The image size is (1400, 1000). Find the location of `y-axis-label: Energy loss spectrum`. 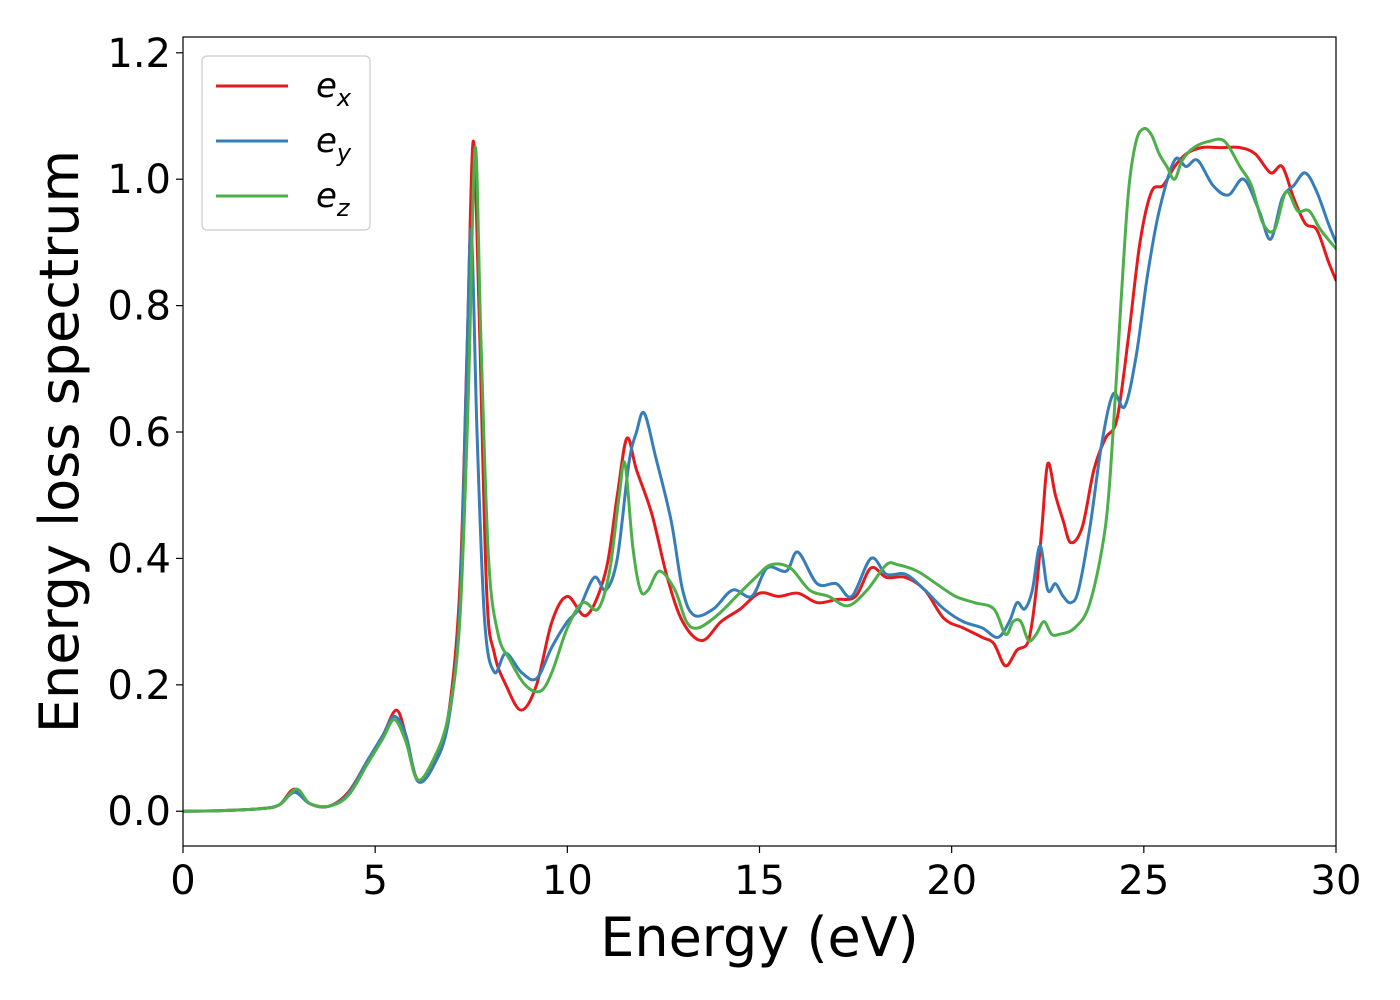

y-axis-label: Energy loss spectrum is located at coordinates (59, 441).